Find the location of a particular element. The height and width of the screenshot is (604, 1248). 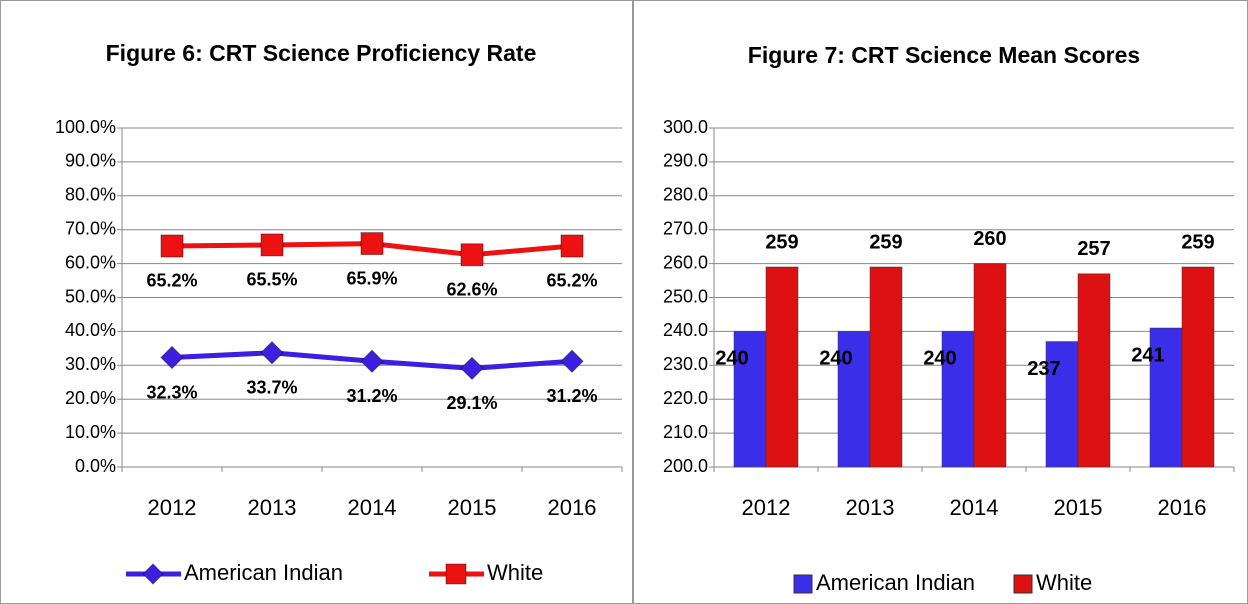

data-label: 241 is located at coordinates (1147, 355).